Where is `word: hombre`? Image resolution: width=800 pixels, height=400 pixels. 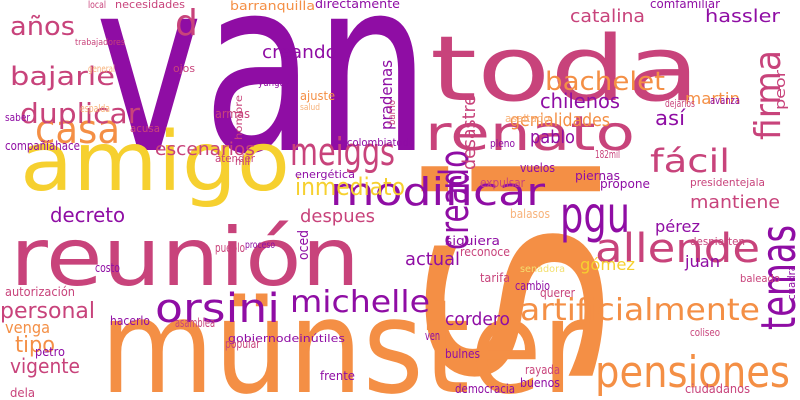
word: hombre is located at coordinates (239, 117).